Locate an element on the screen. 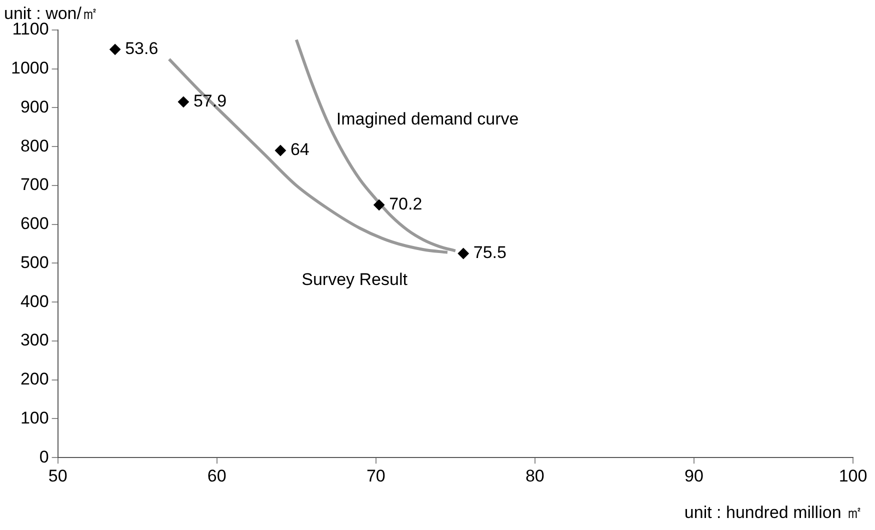 The height and width of the screenshot is (530, 875). series-label: Imagined demand curve is located at coordinates (427, 118).